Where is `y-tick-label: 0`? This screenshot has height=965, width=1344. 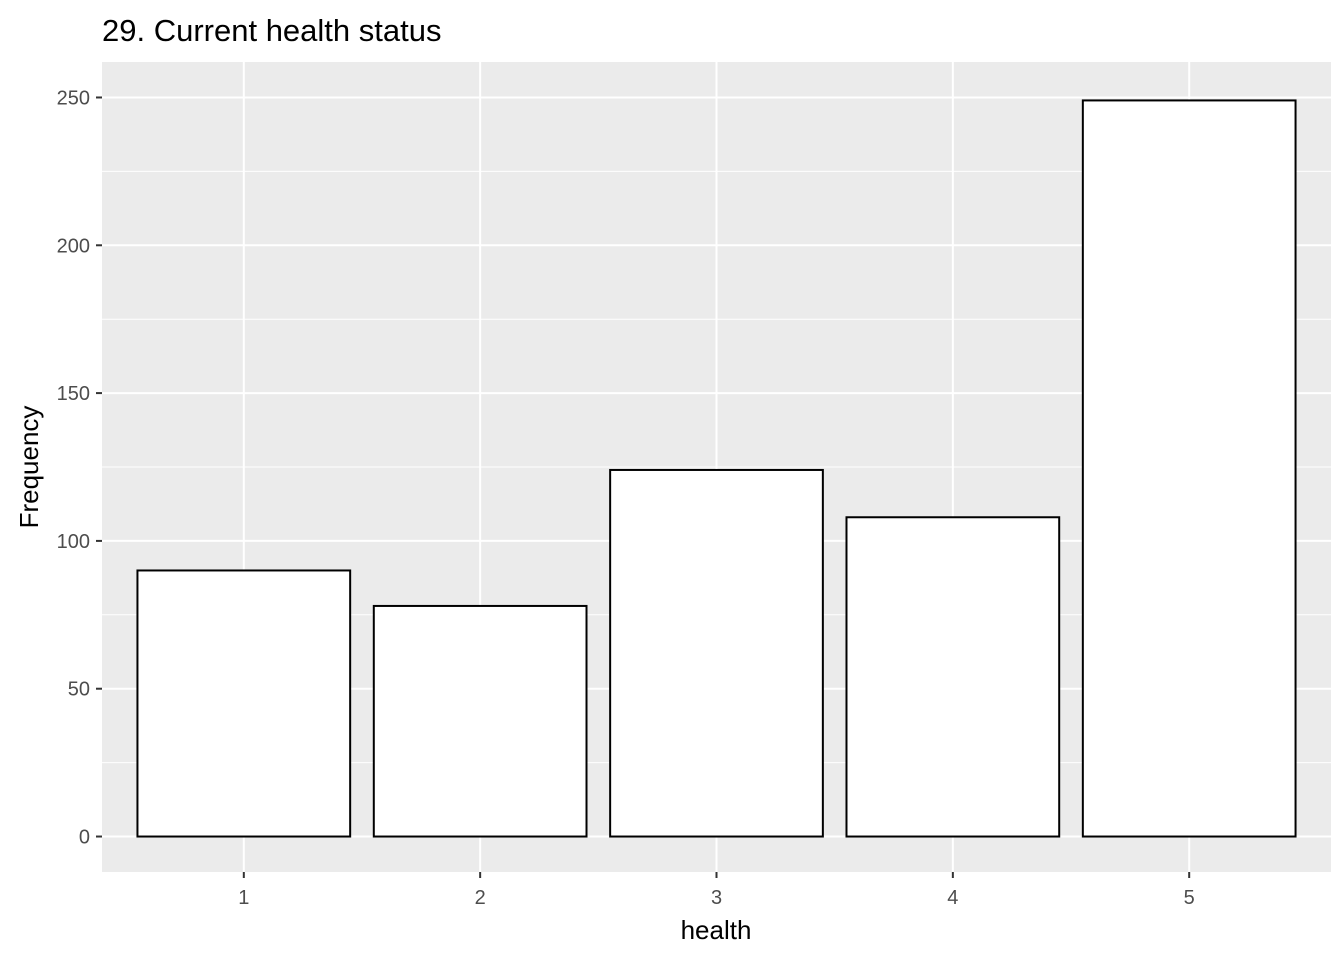
y-tick-label: 0 is located at coordinates (84, 838).